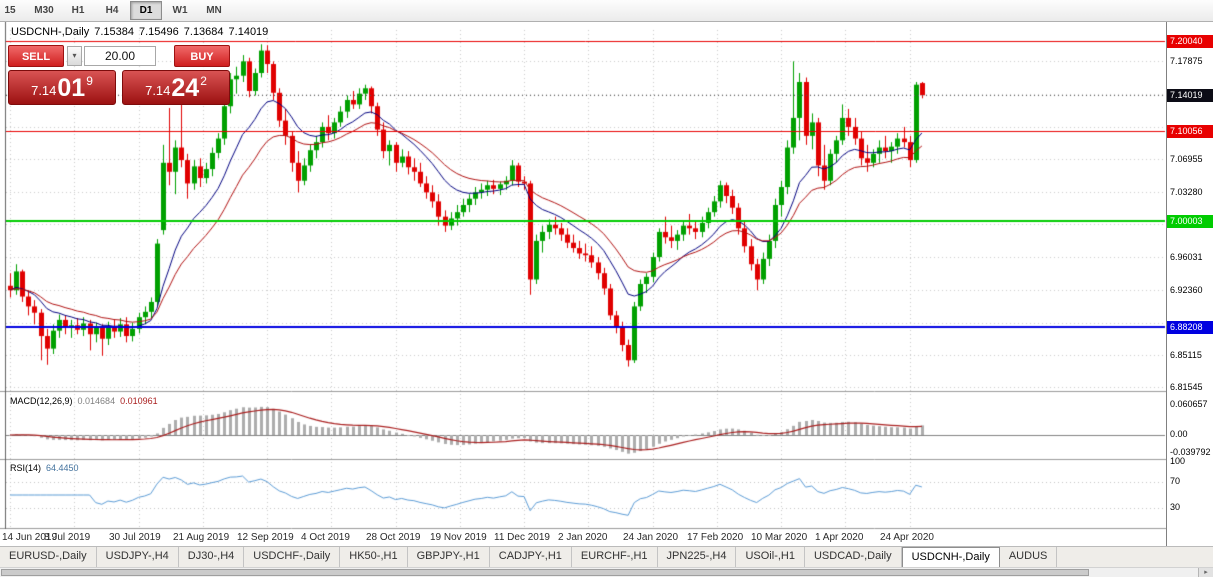 The width and height of the screenshot is (1213, 577). Describe the element at coordinates (1186, 192) in the screenshot. I see `price-axis-label: 7.03280` at that location.